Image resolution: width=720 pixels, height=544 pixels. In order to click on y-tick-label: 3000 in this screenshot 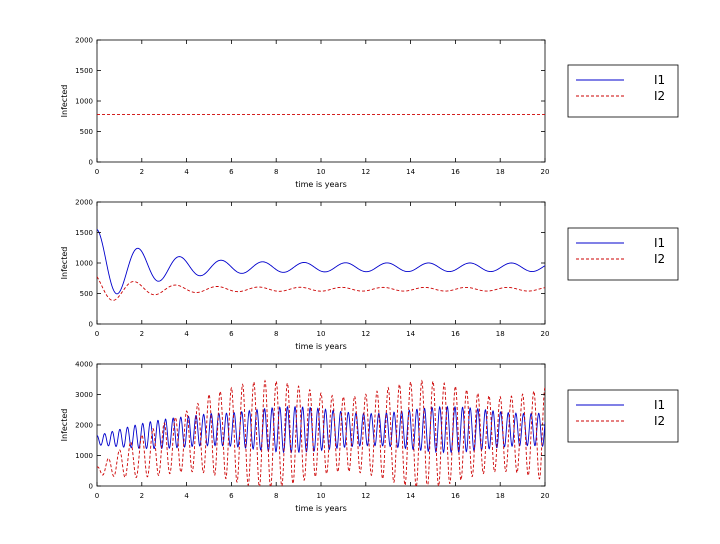, I will do `click(84, 395)`.